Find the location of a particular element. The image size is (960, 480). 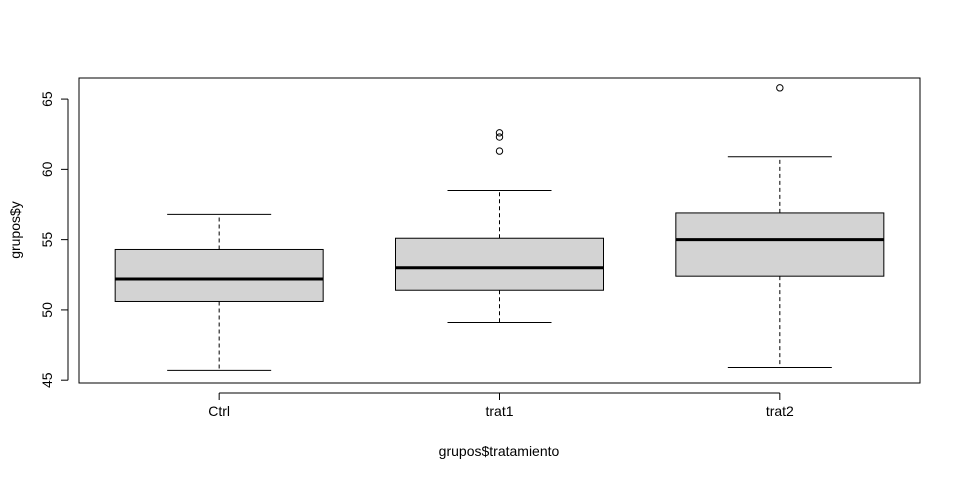

y-tick-label: 45 is located at coordinates (47, 380).